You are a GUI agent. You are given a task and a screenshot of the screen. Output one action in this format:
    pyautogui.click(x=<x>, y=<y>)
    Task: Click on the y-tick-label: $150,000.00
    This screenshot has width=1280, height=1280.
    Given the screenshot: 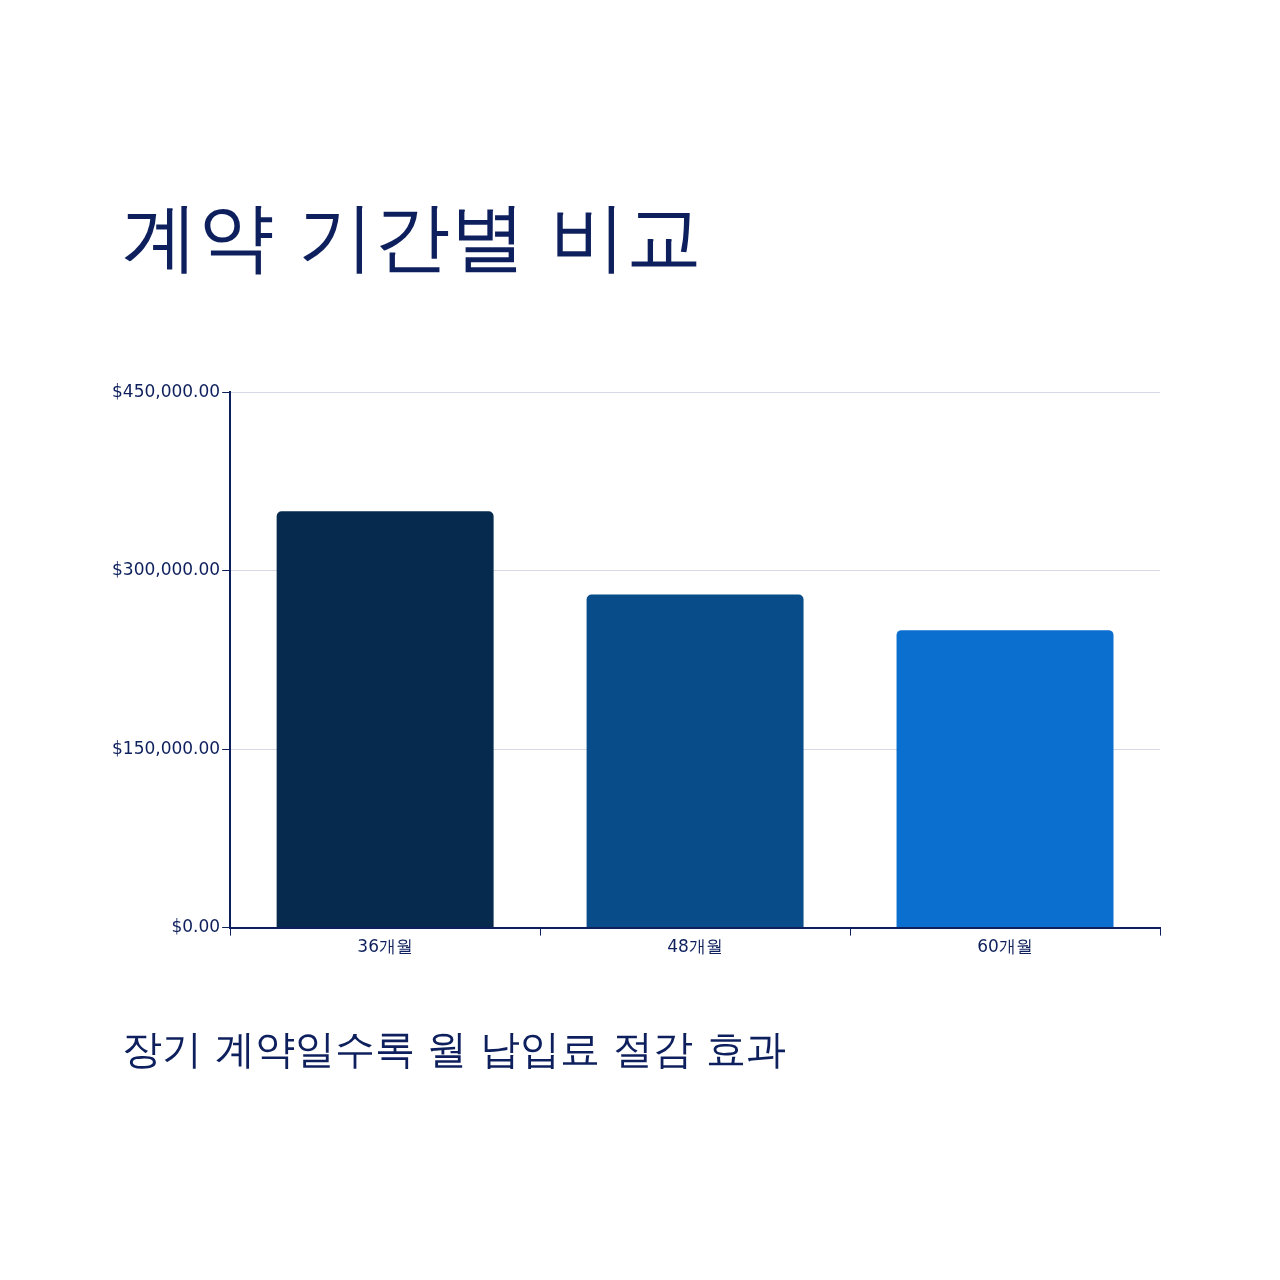 What is the action you would take?
    pyautogui.click(x=166, y=747)
    